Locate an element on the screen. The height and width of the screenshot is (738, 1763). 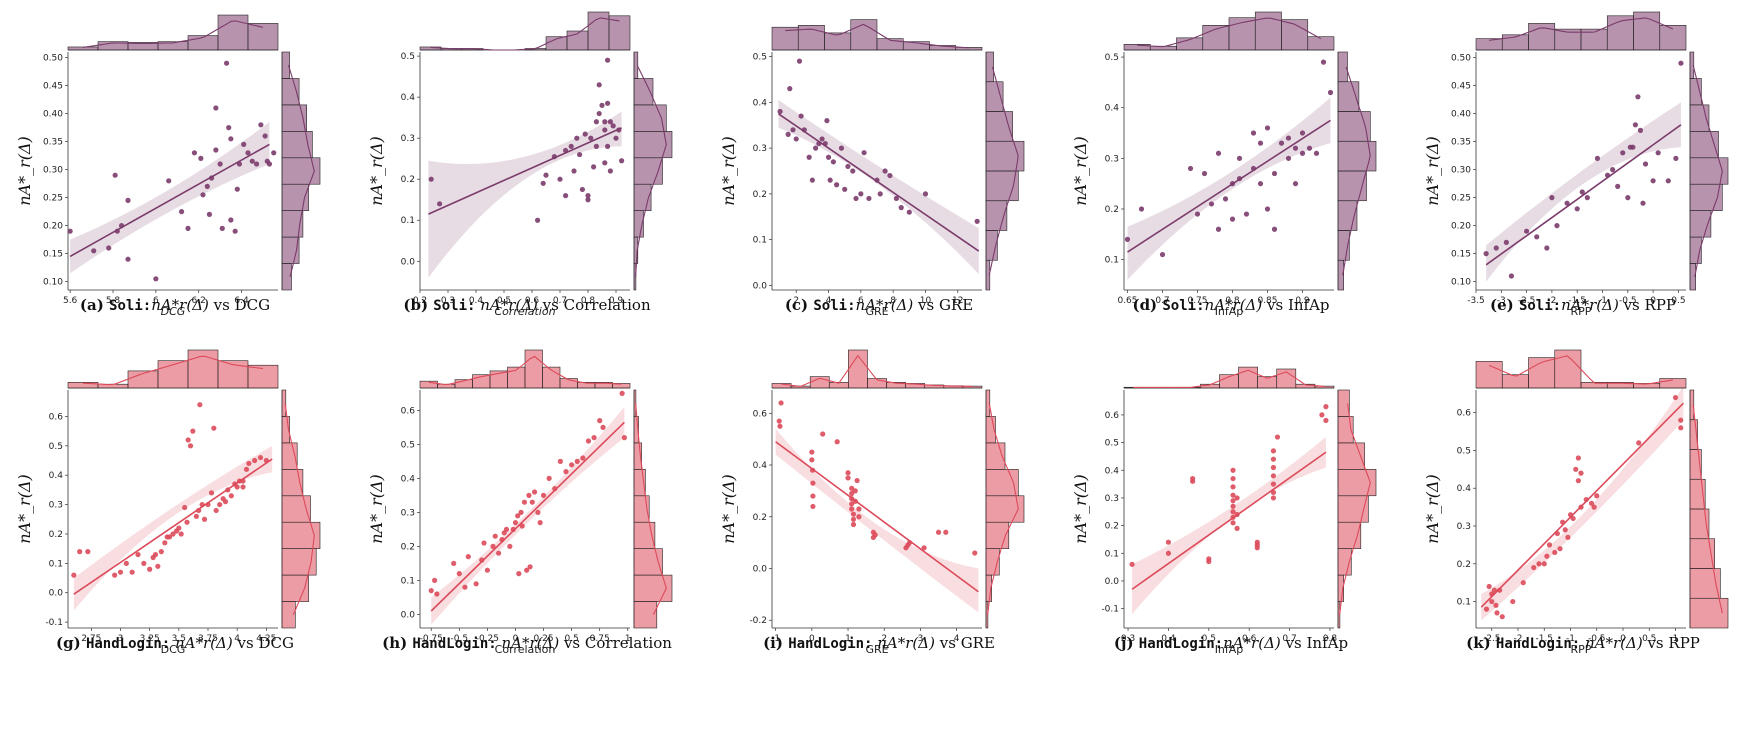
x-tick-label: -0.5 is located at coordinates (460, 639).